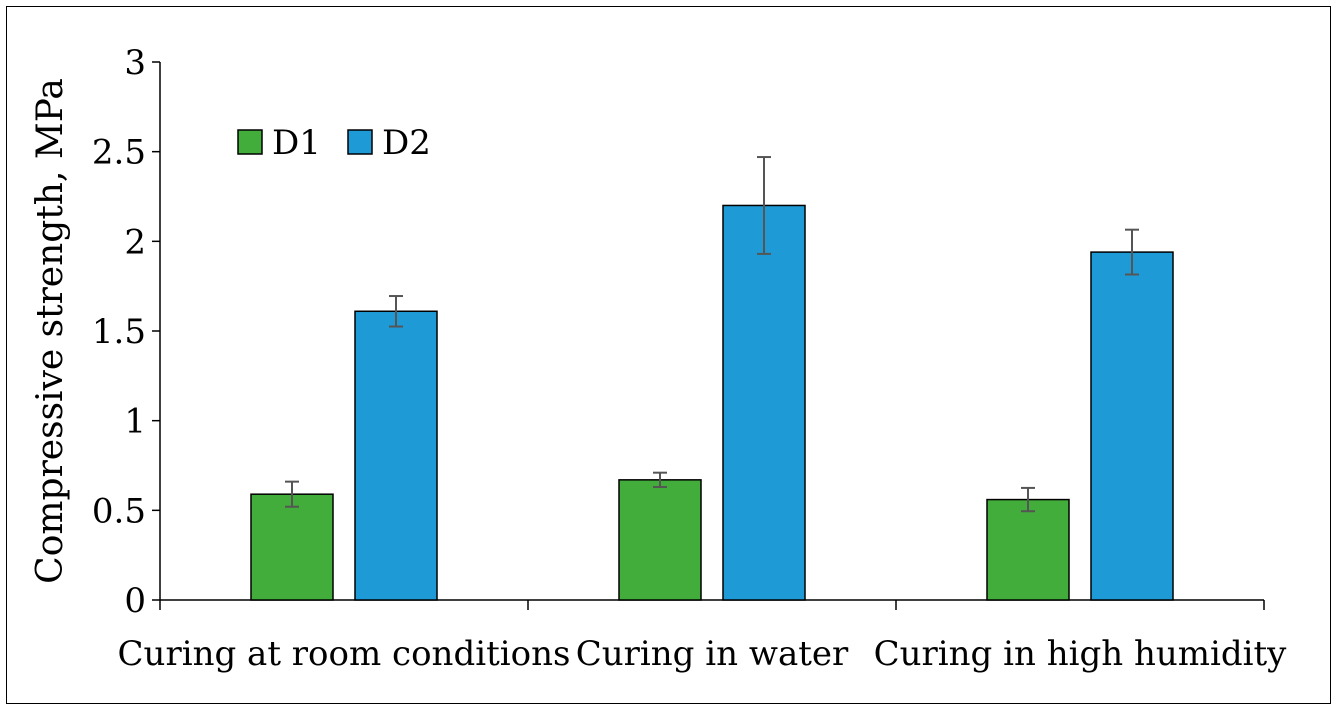  What do you see at coordinates (119, 511) in the screenshot?
I see `y-tick-label: 0.5` at bounding box center [119, 511].